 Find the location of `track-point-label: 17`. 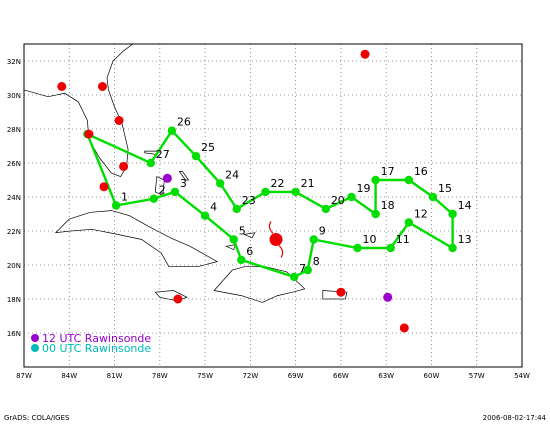

track-point-label: 17 is located at coordinates (388, 171).